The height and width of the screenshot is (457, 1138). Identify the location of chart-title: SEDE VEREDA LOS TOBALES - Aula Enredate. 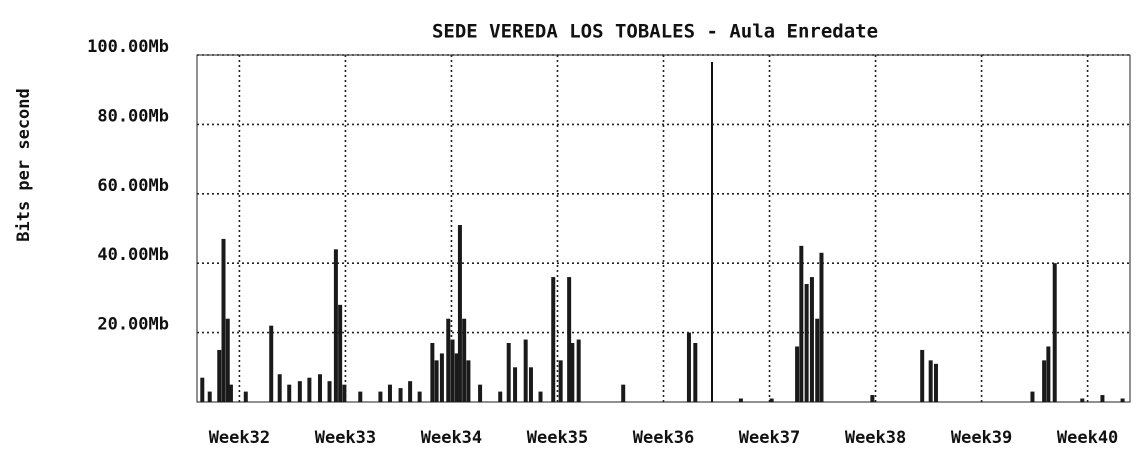
(655, 32).